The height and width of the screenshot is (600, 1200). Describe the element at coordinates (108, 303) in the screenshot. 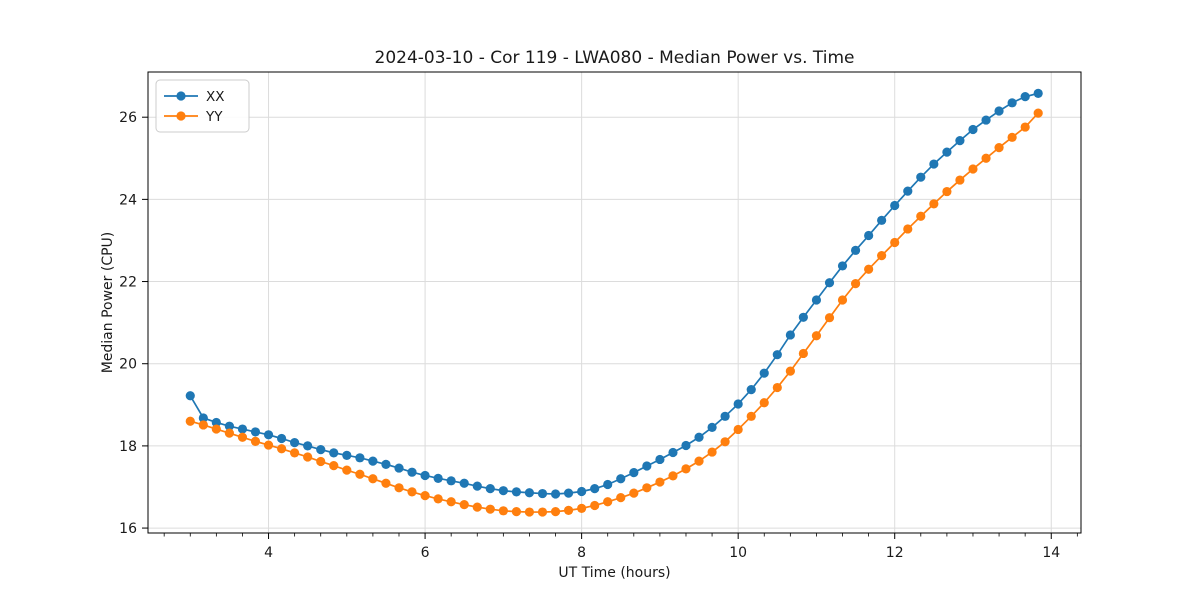

I see `y-axis-label: Median Power (CPU)` at that location.